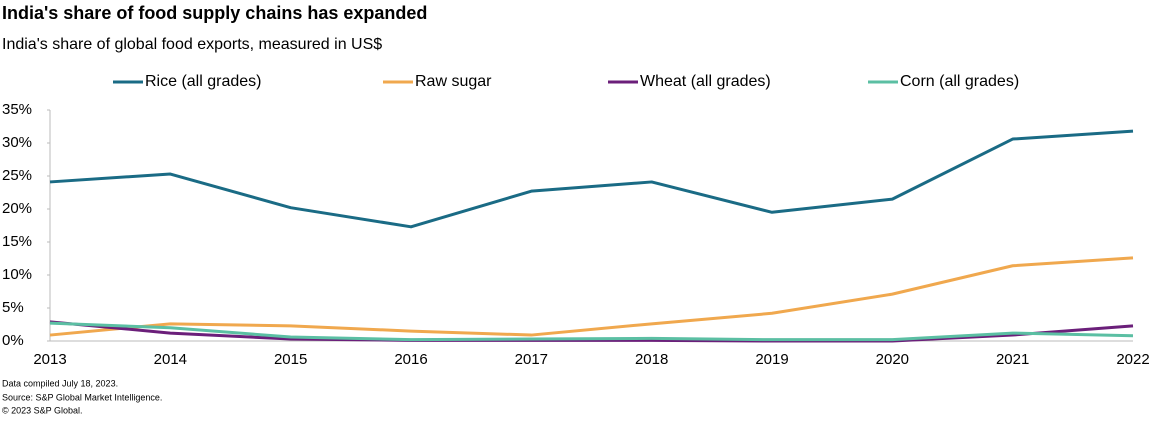 Image resolution: width=1175 pixels, height=422 pixels. What do you see at coordinates (892, 359) in the screenshot?
I see `x-tick-label: 2020` at bounding box center [892, 359].